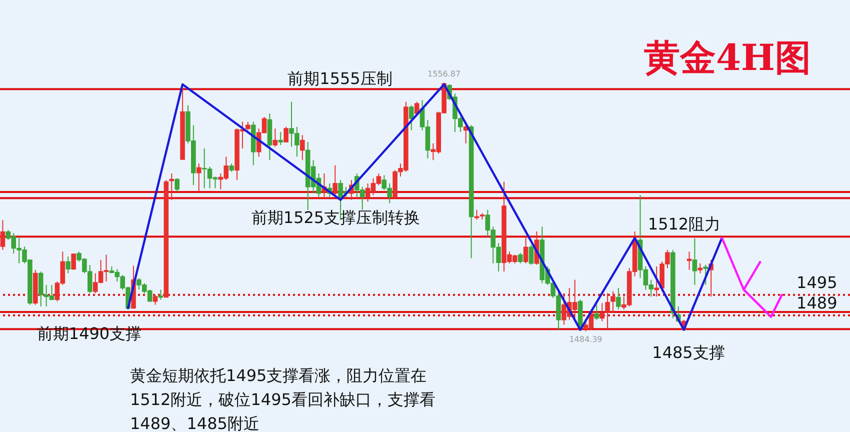 The width and height of the screenshot is (850, 432). I want to click on ref-line-label: 前期1525支撑压制转换, so click(335, 217).